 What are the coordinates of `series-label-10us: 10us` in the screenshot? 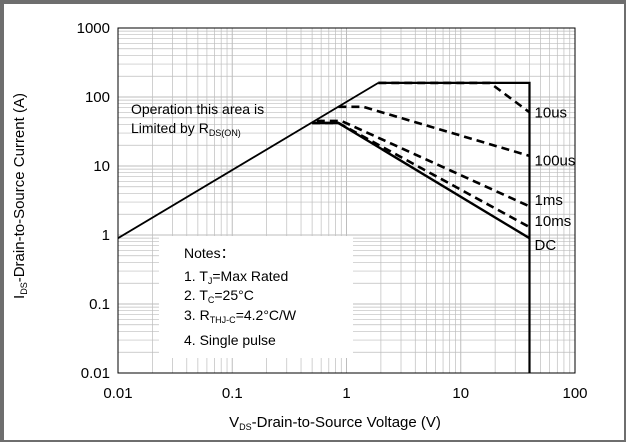 It's located at (551, 112).